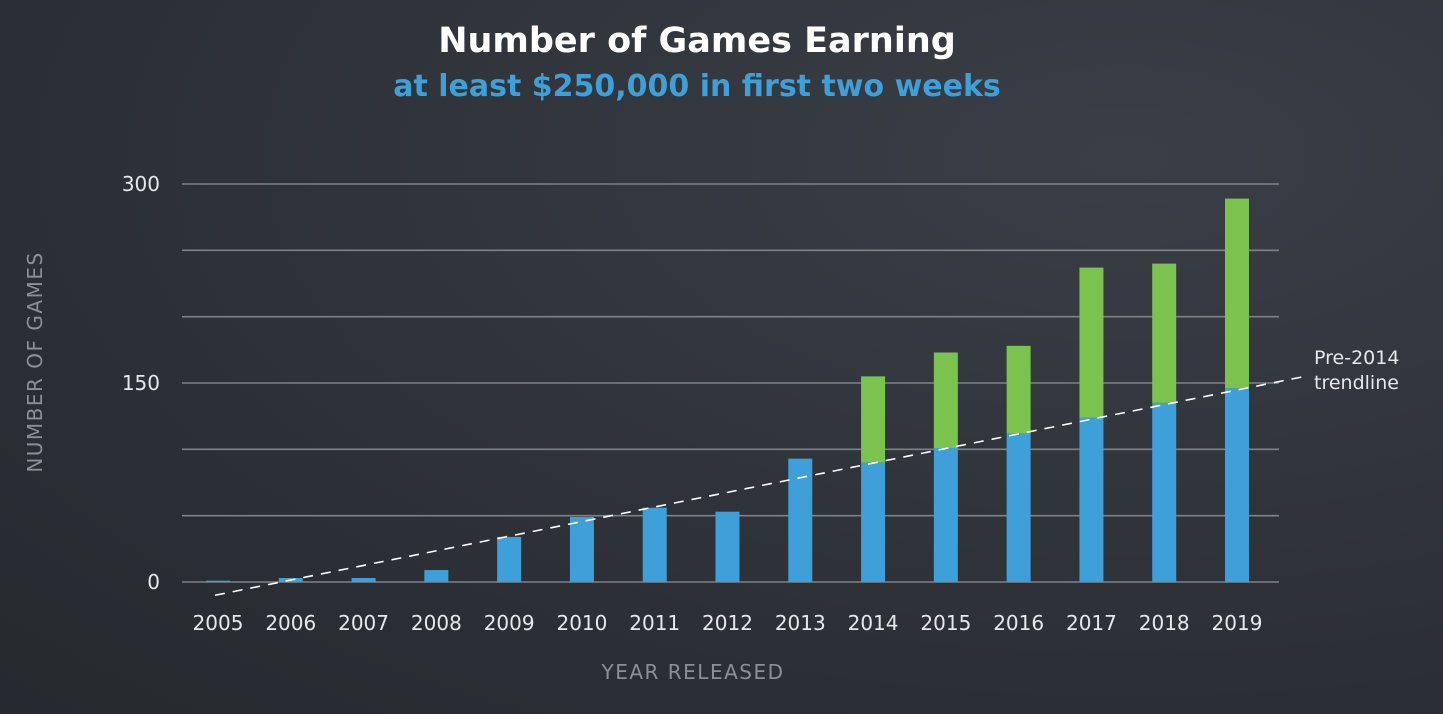  What do you see at coordinates (692, 672) in the screenshot?
I see `x-axis-label: YEAR RELEASED` at bounding box center [692, 672].